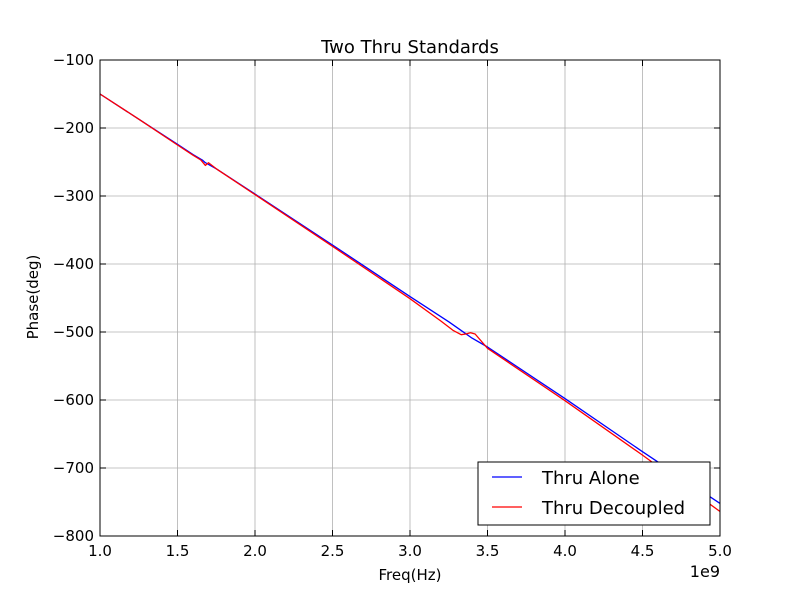 The image size is (800, 595). What do you see at coordinates (73, 196) in the screenshot?
I see `y-tick-label: −300` at bounding box center [73, 196].